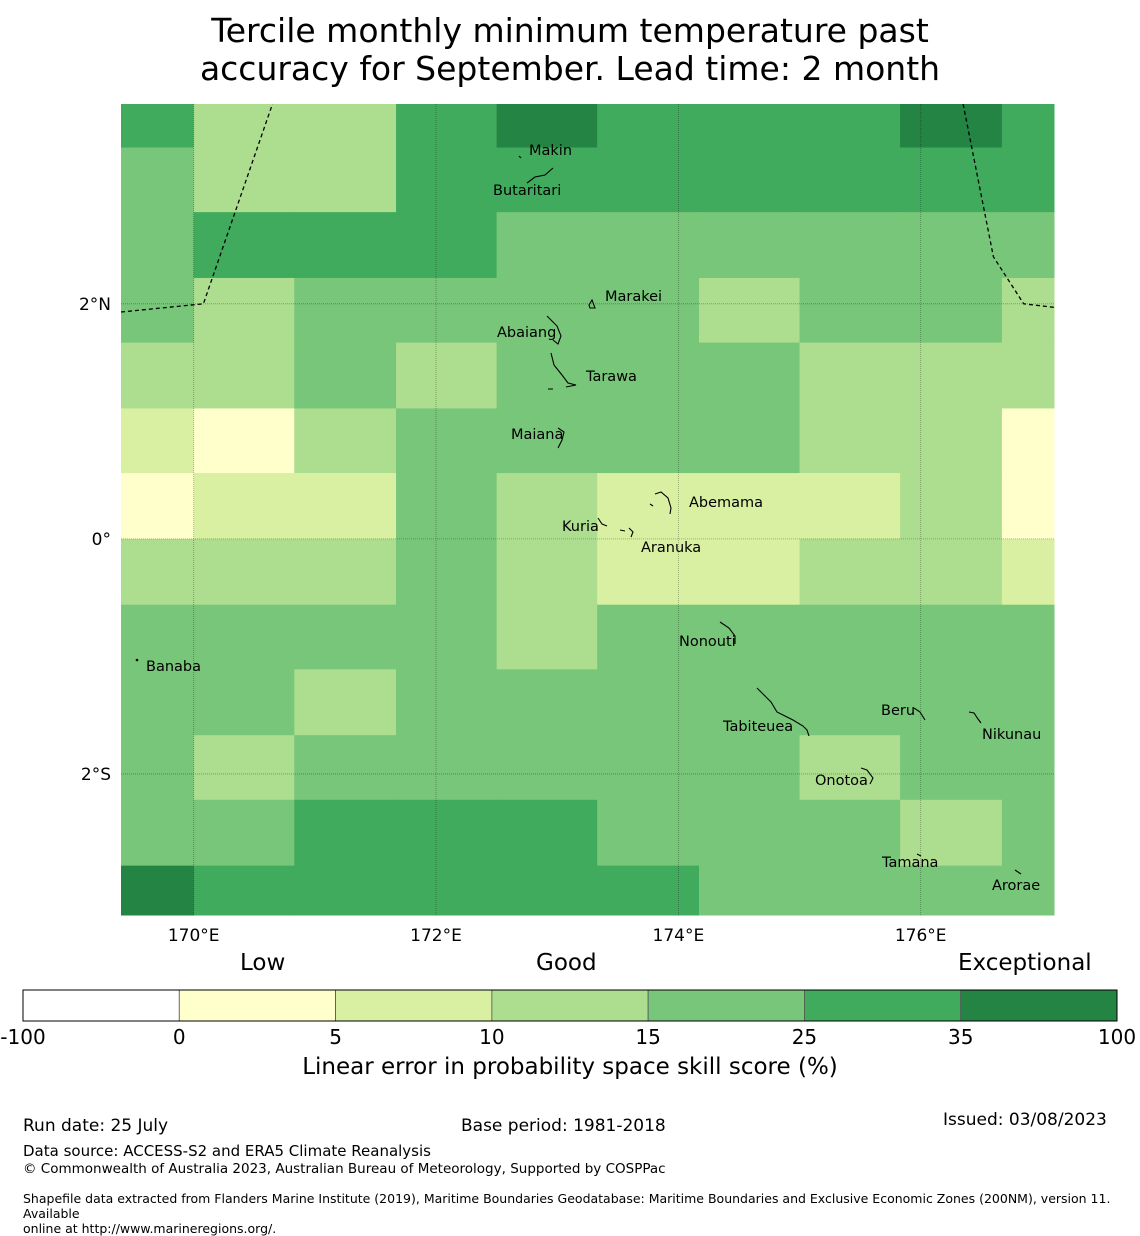 The width and height of the screenshot is (1140, 1236). I want to click on place-label: Tabiteuea, so click(757, 727).